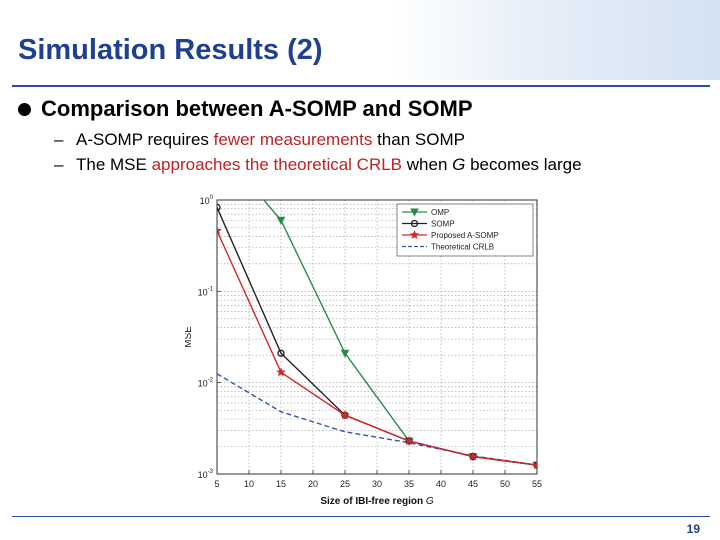 Image resolution: width=720 pixels, height=540 pixels. I want to click on x-tick-label: 5, so click(216, 484).